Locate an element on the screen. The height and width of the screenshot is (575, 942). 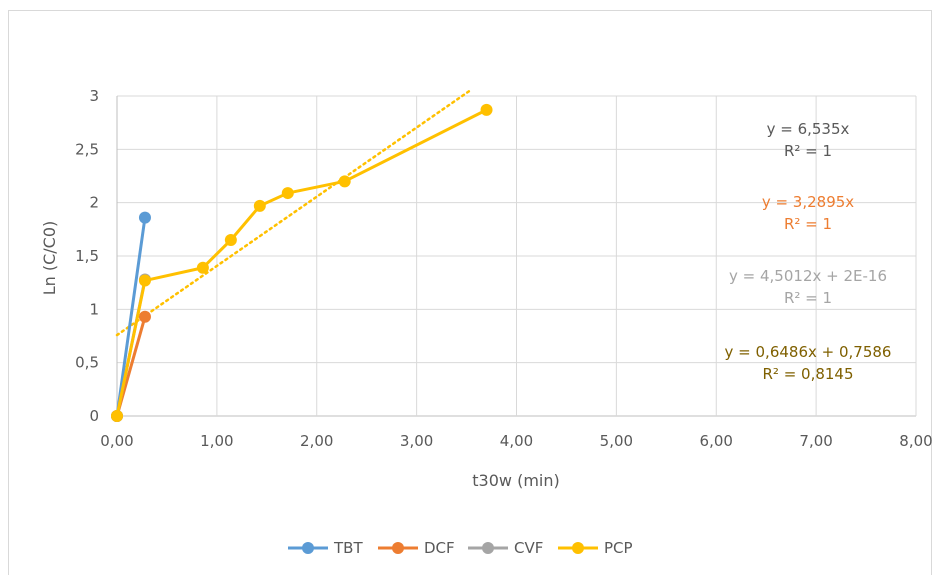
legend-label: DCF is located at coordinates (439, 548).